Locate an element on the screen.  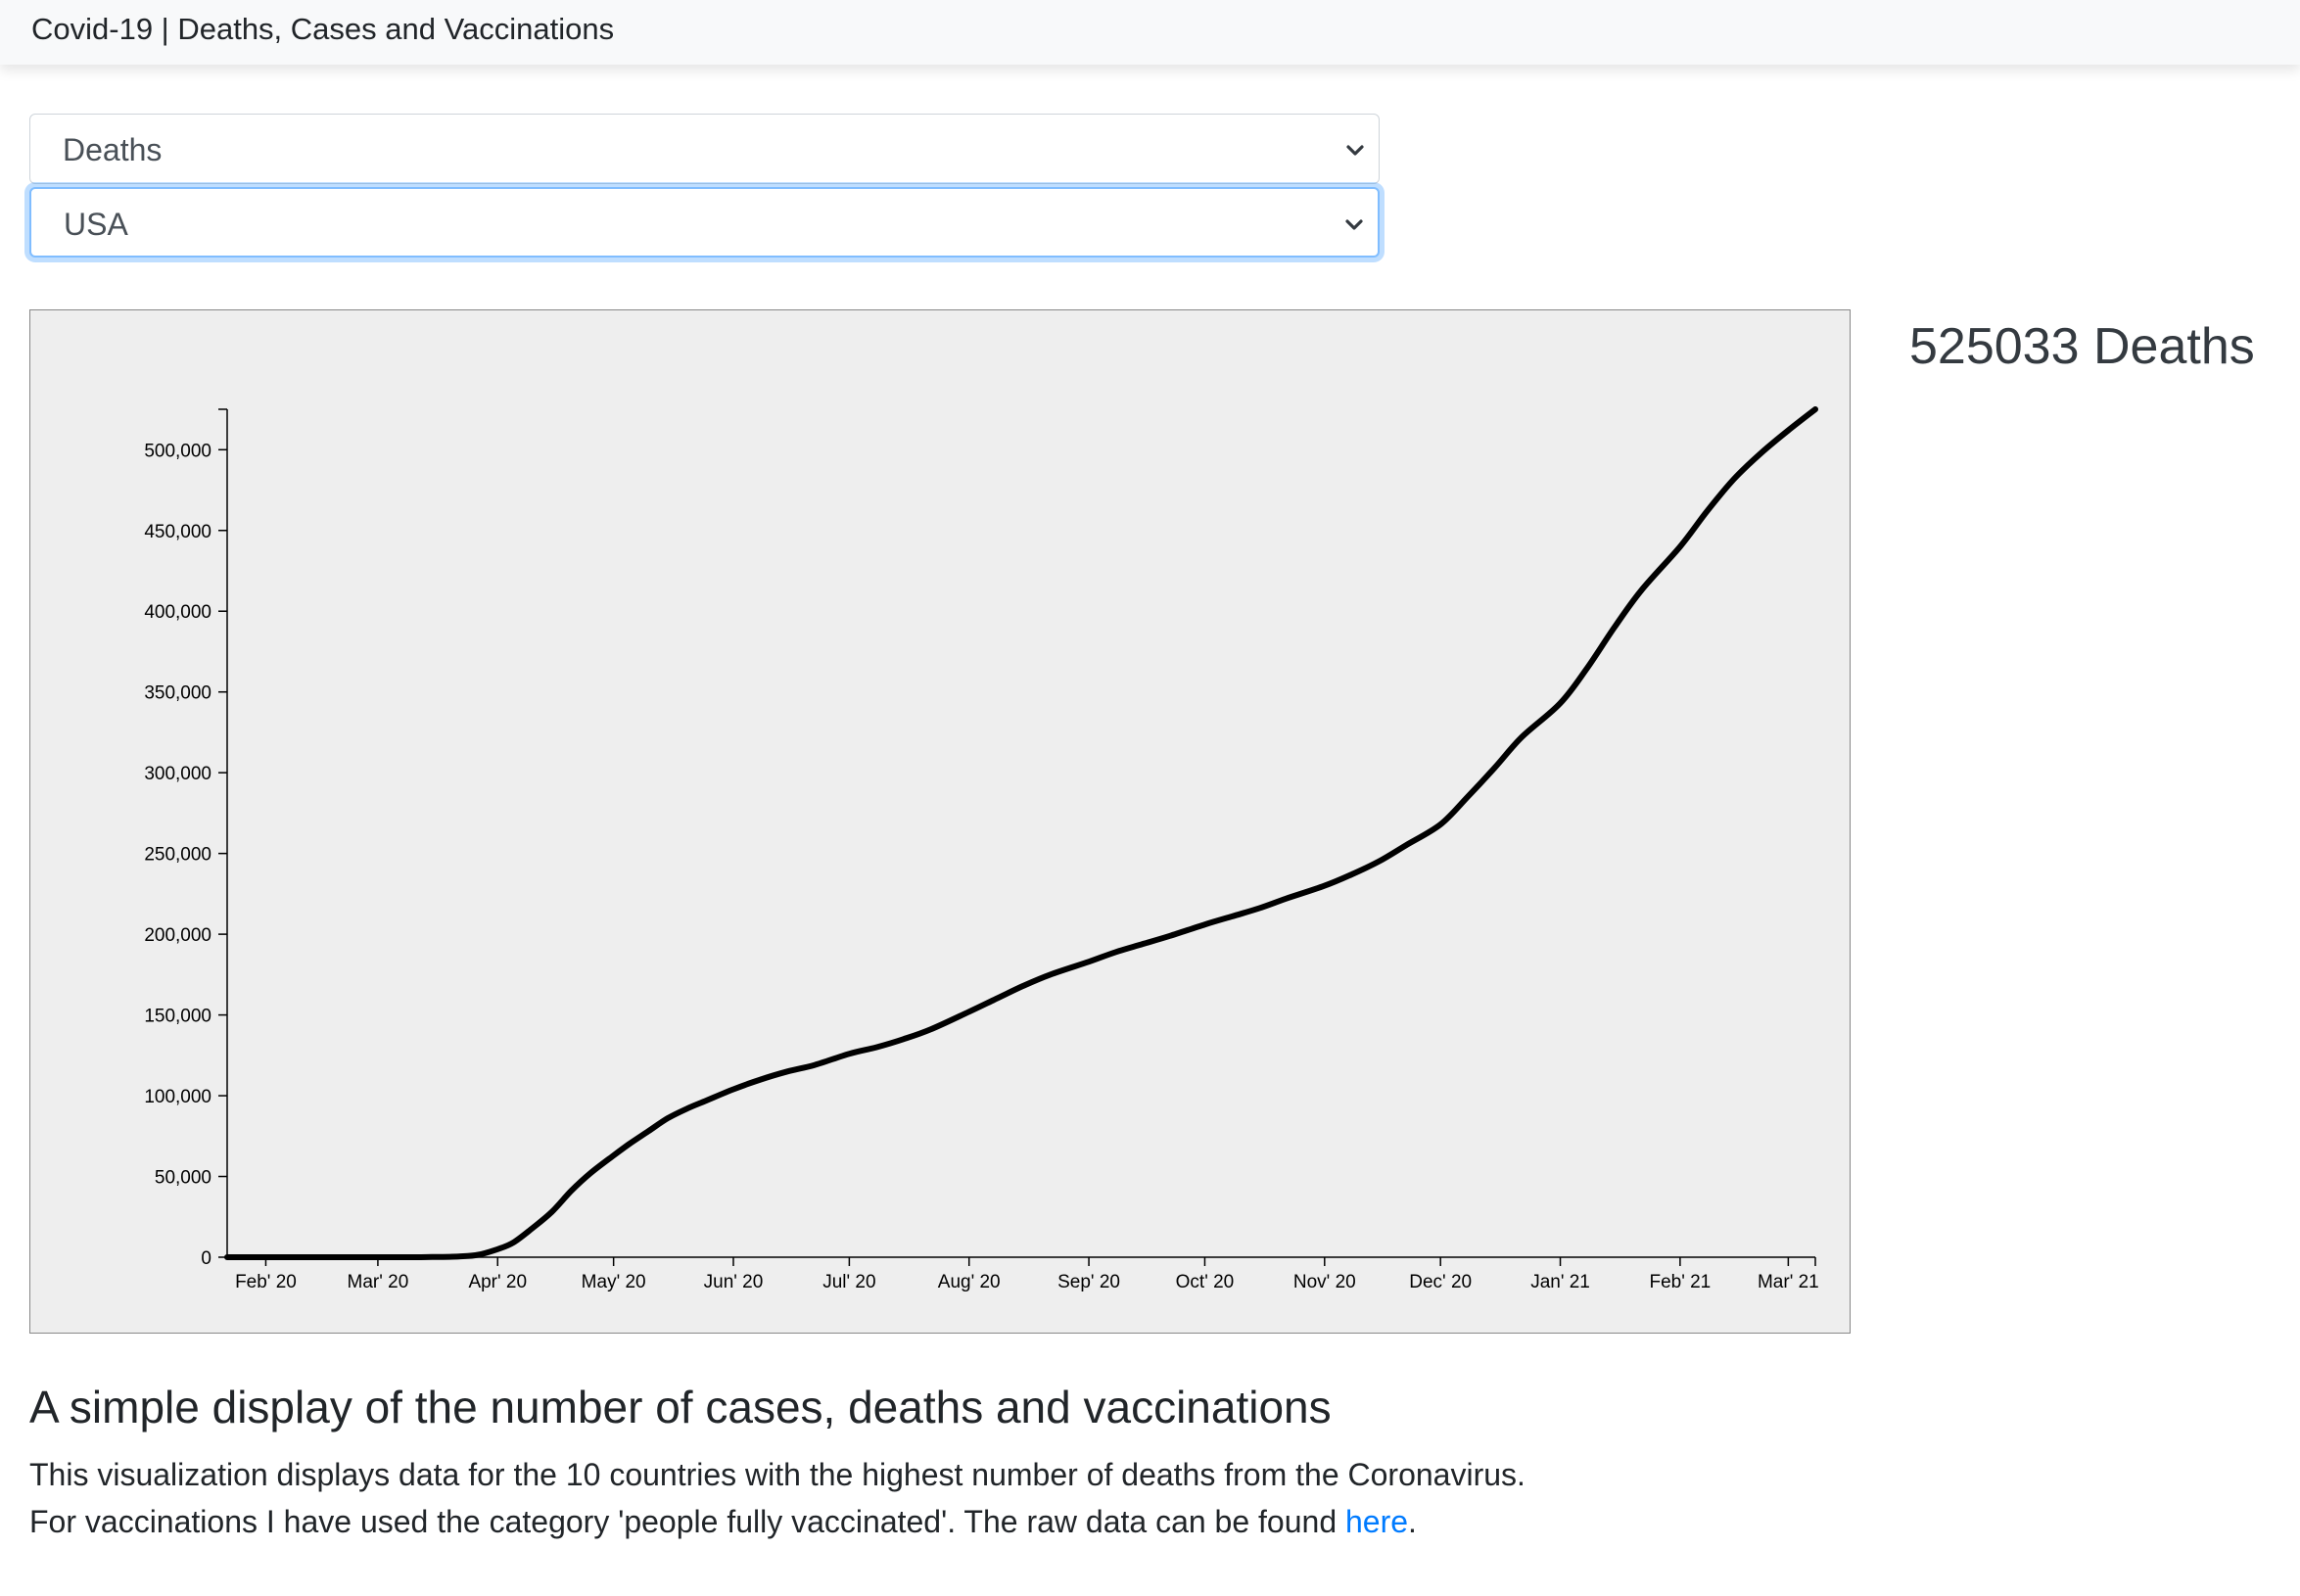
y-tick-label: 150,000 is located at coordinates (178, 1017).